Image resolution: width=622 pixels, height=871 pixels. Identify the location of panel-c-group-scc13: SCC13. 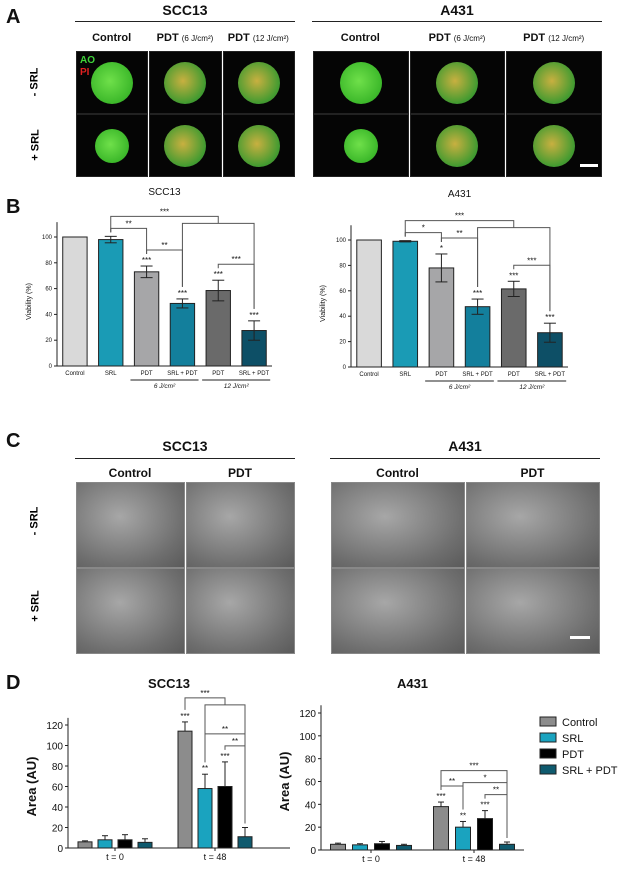
(185, 446).